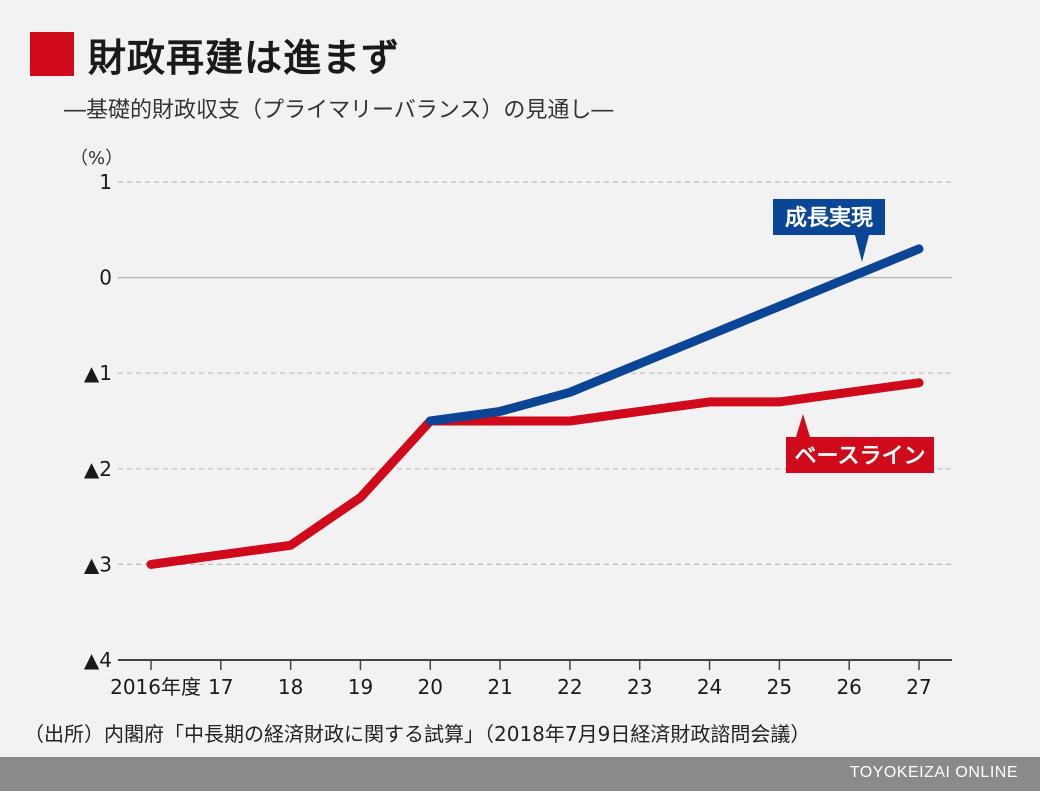 Image resolution: width=1040 pixels, height=791 pixels. I want to click on baseline-series-label-text: ベースライン, so click(860, 456).